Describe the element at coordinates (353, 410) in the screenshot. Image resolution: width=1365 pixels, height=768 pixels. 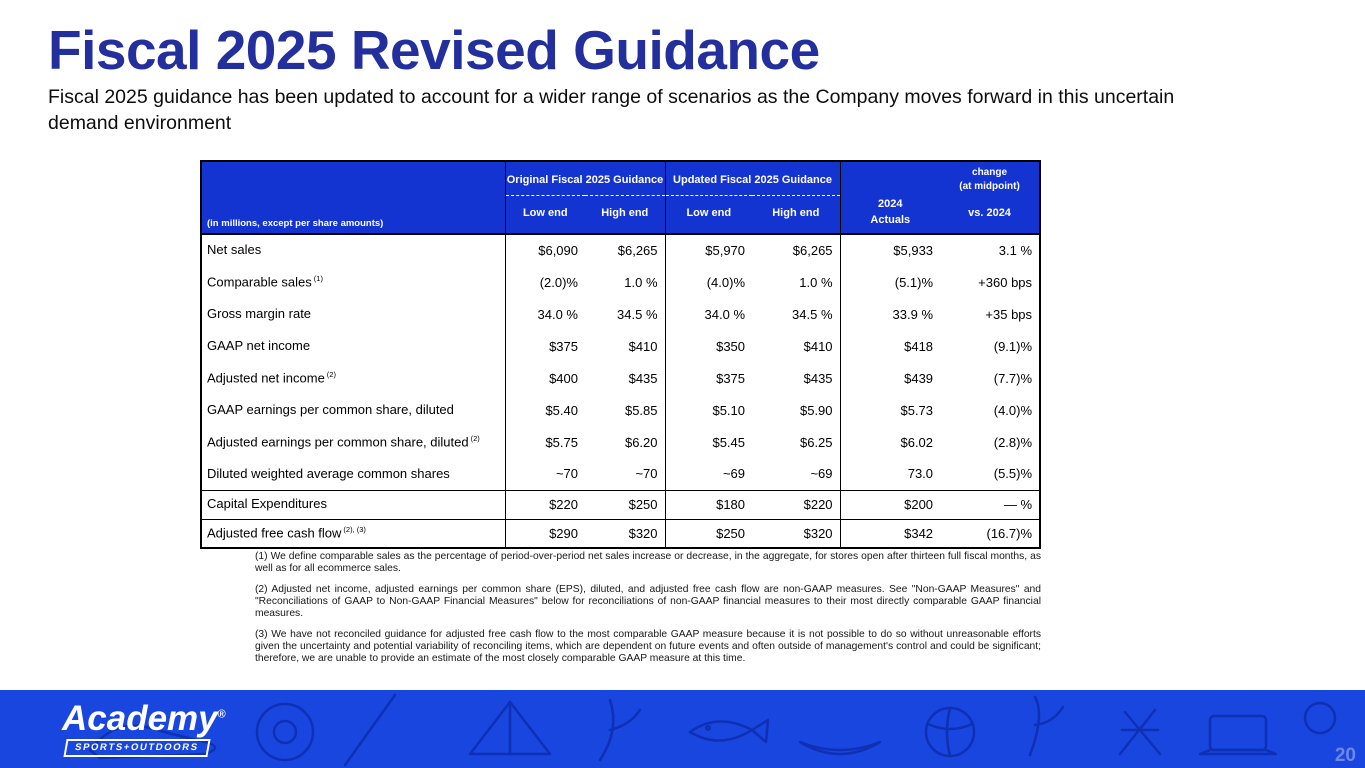
I see `row-label: GAAP earnings per common share, diluted` at that location.